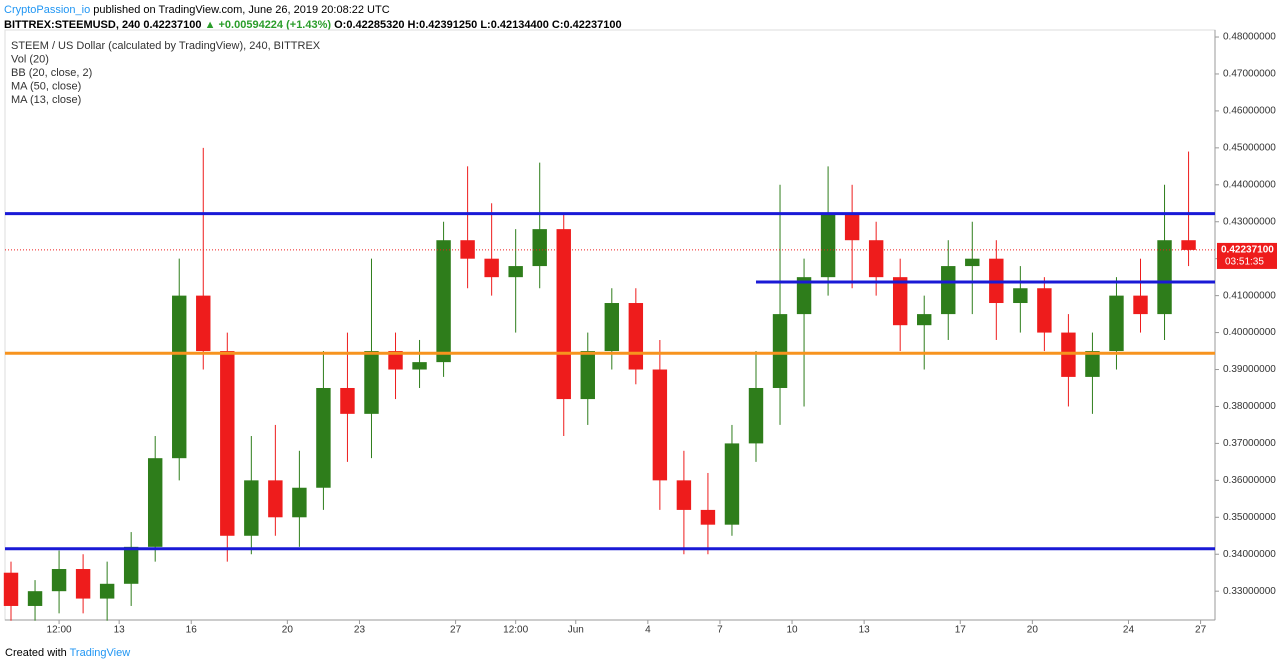 The height and width of the screenshot is (668, 1280). Describe the element at coordinates (1249, 480) in the screenshot. I see `y-tick-label: 0.36000000` at that location.